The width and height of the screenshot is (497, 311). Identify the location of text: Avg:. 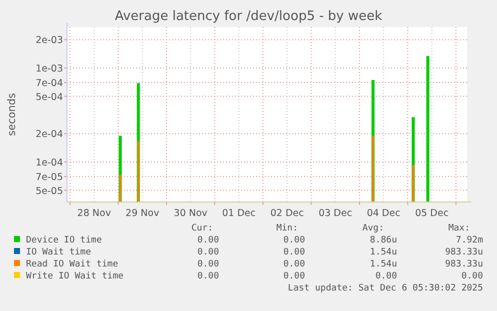
(373, 229).